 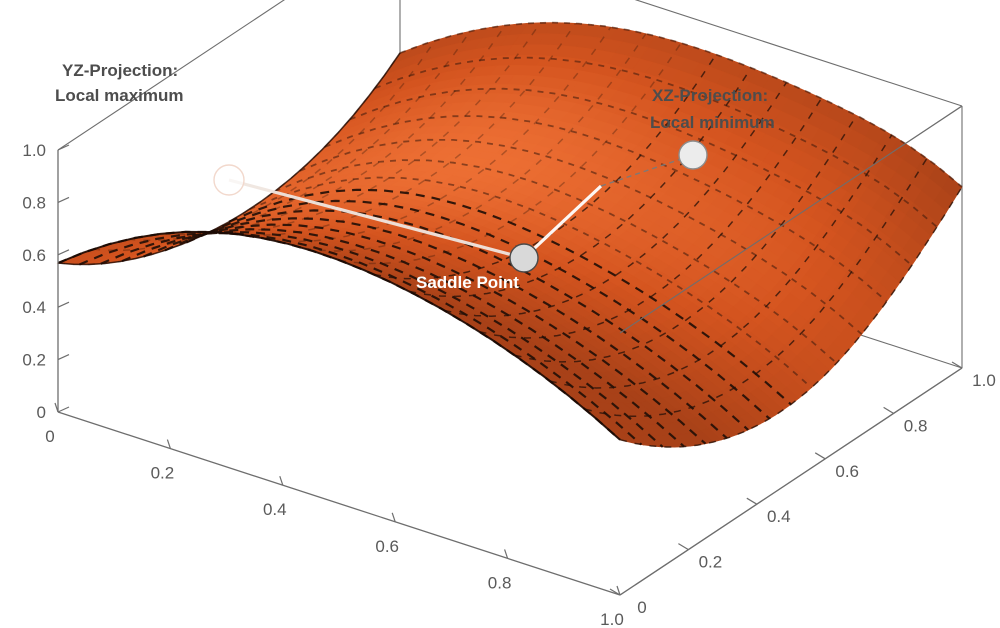 What do you see at coordinates (693, 155) in the screenshot?
I see `local-minimum-marker` at bounding box center [693, 155].